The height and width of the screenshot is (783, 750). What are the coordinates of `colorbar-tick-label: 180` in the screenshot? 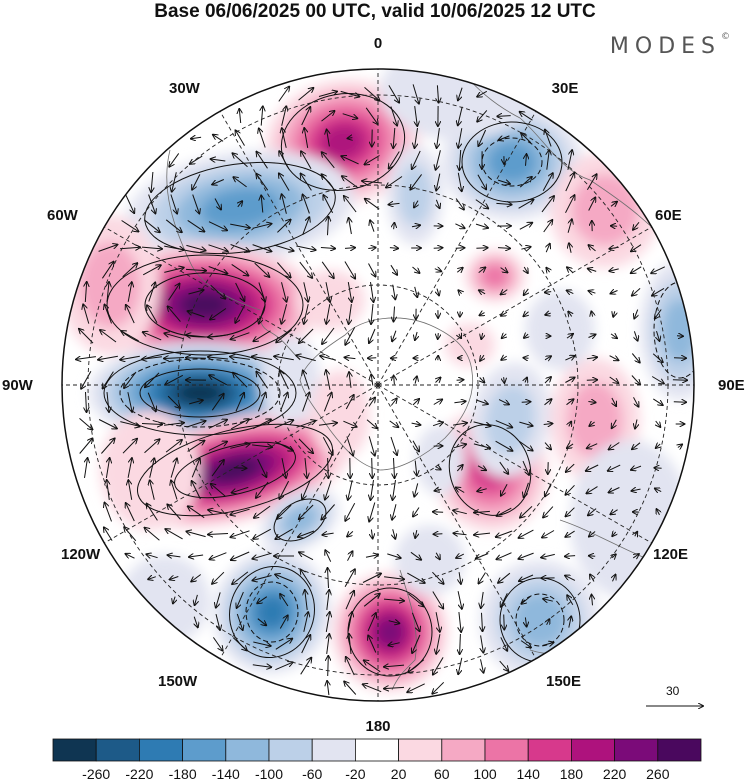 It's located at (571, 774).